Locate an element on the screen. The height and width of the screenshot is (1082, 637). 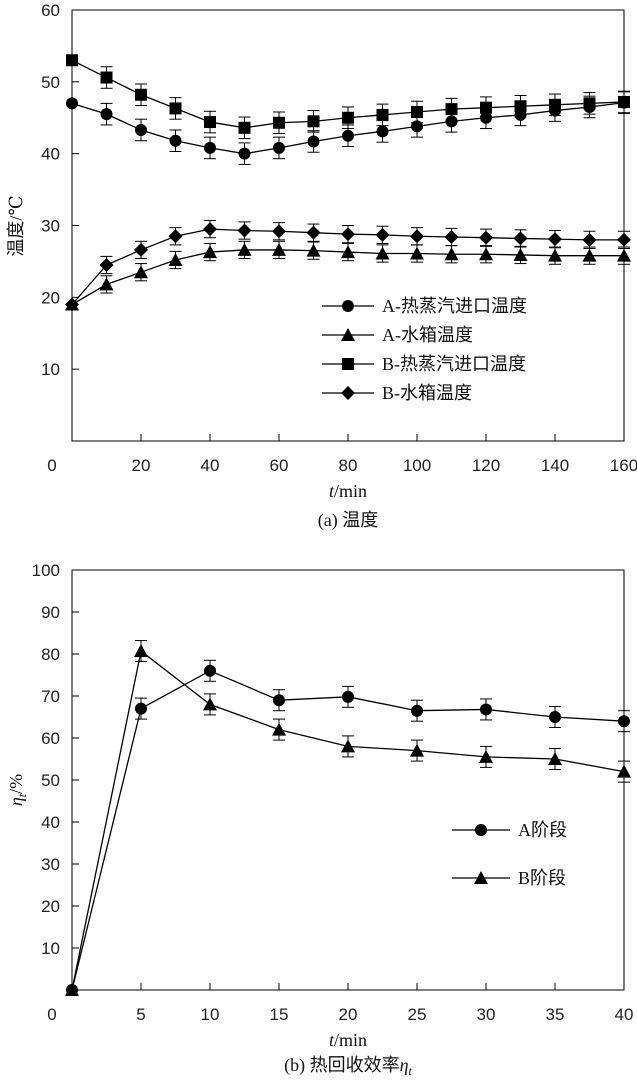
chart-b-x-tick-label: 25 is located at coordinates (417, 1014).